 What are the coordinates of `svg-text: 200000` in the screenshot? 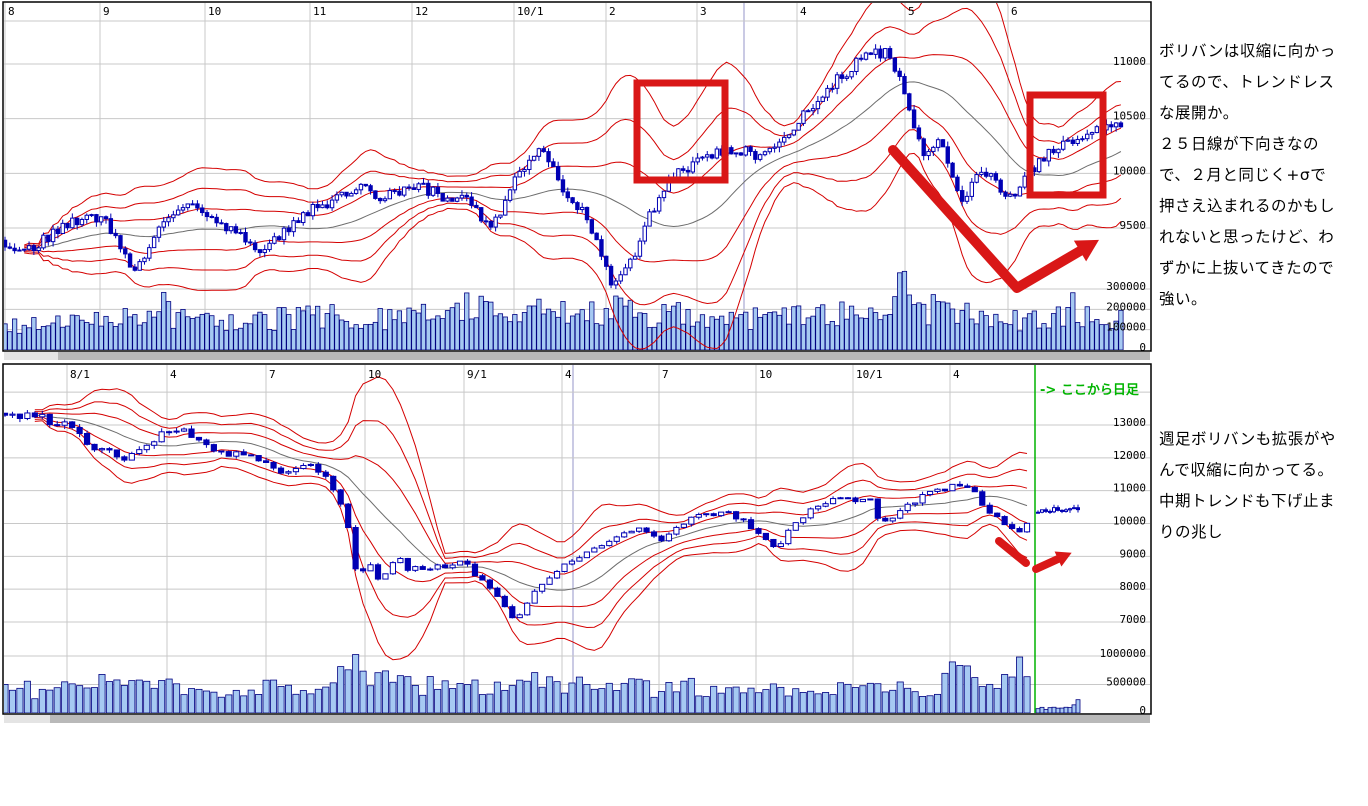 It's located at (1126, 306).